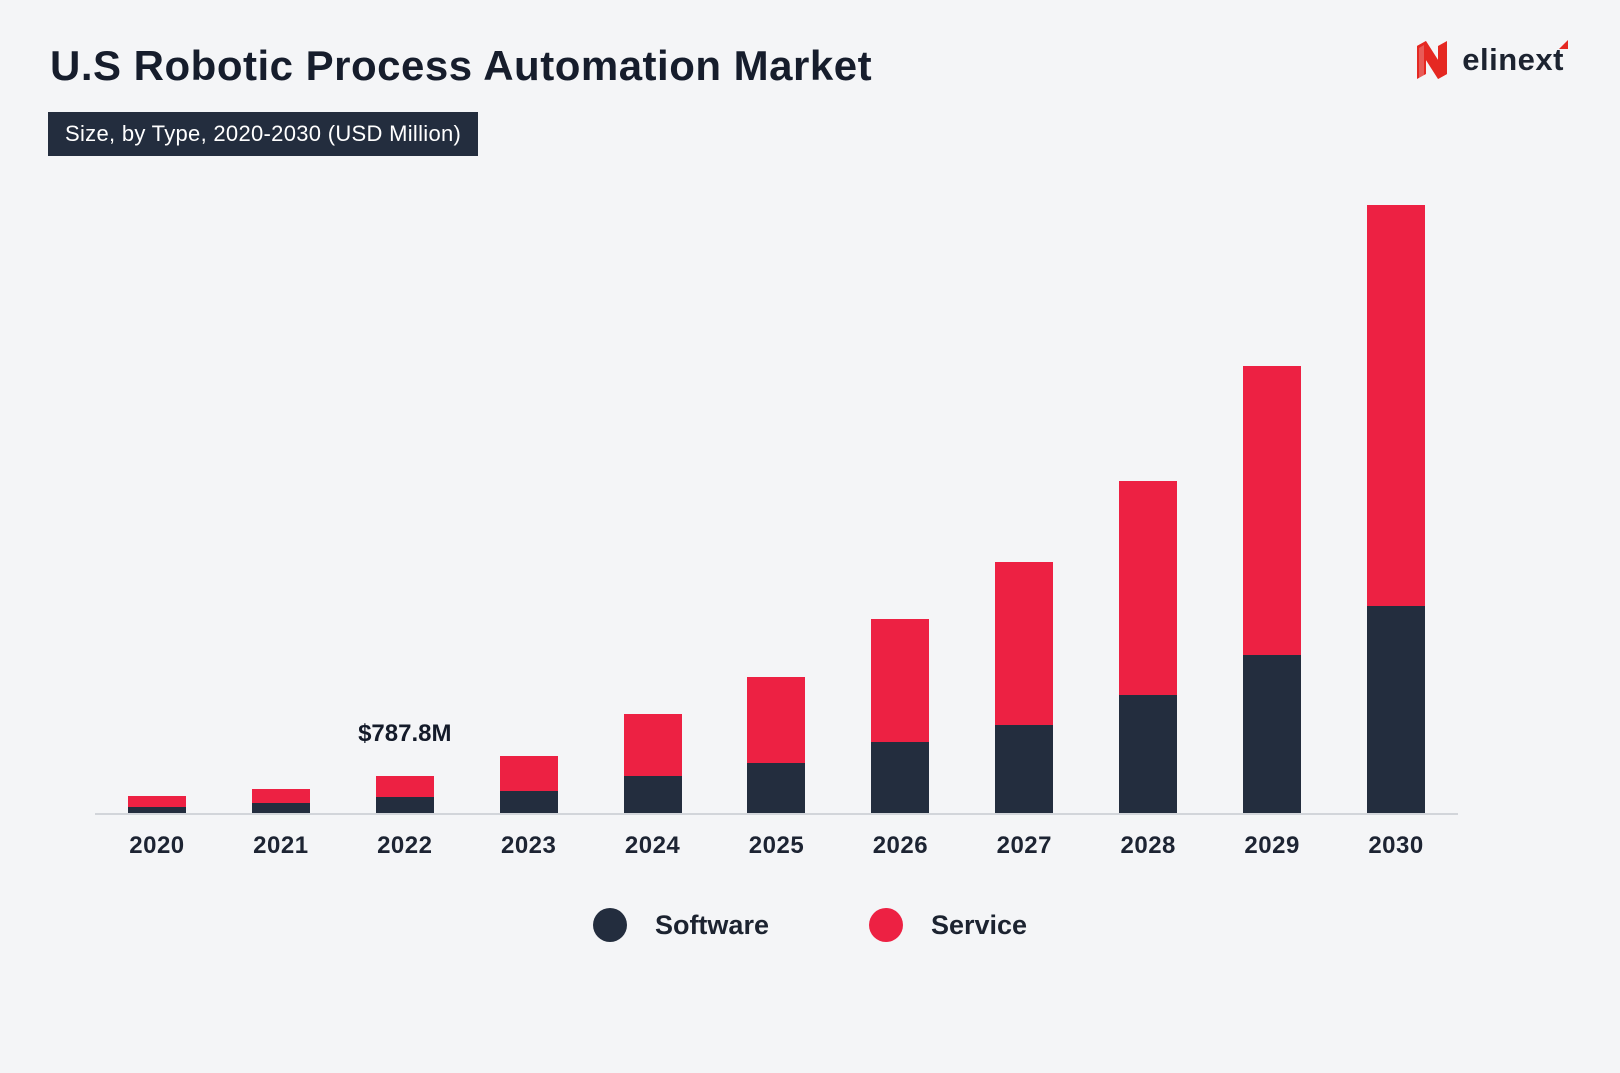  I want to click on bar-annotation-2022: $787.8M, so click(405, 733).